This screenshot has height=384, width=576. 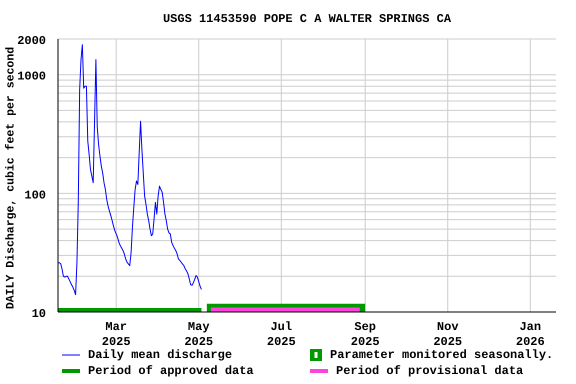 I want to click on y-tick-label: 1000, so click(x=31, y=77).